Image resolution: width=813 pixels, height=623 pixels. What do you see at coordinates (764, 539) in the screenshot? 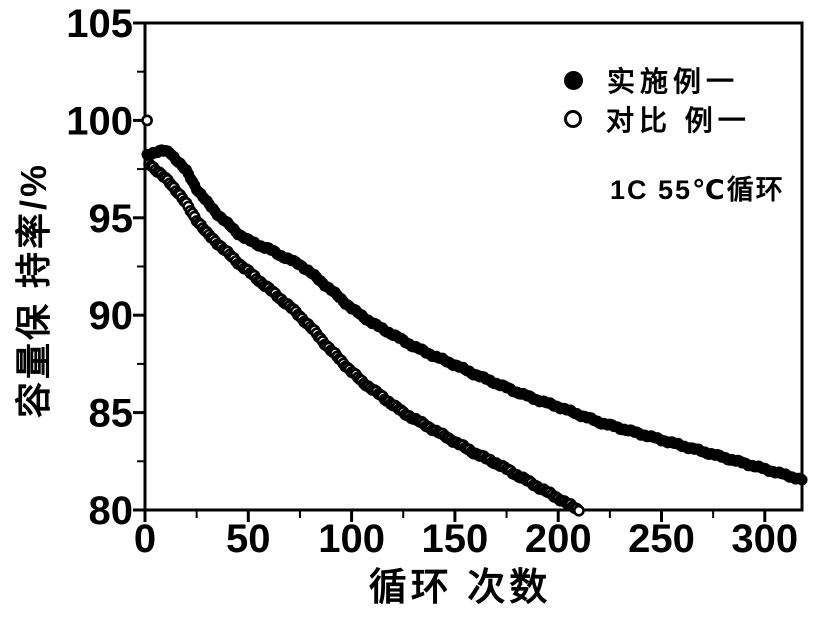
I see `x-tick-label-300: 300` at bounding box center [764, 539].